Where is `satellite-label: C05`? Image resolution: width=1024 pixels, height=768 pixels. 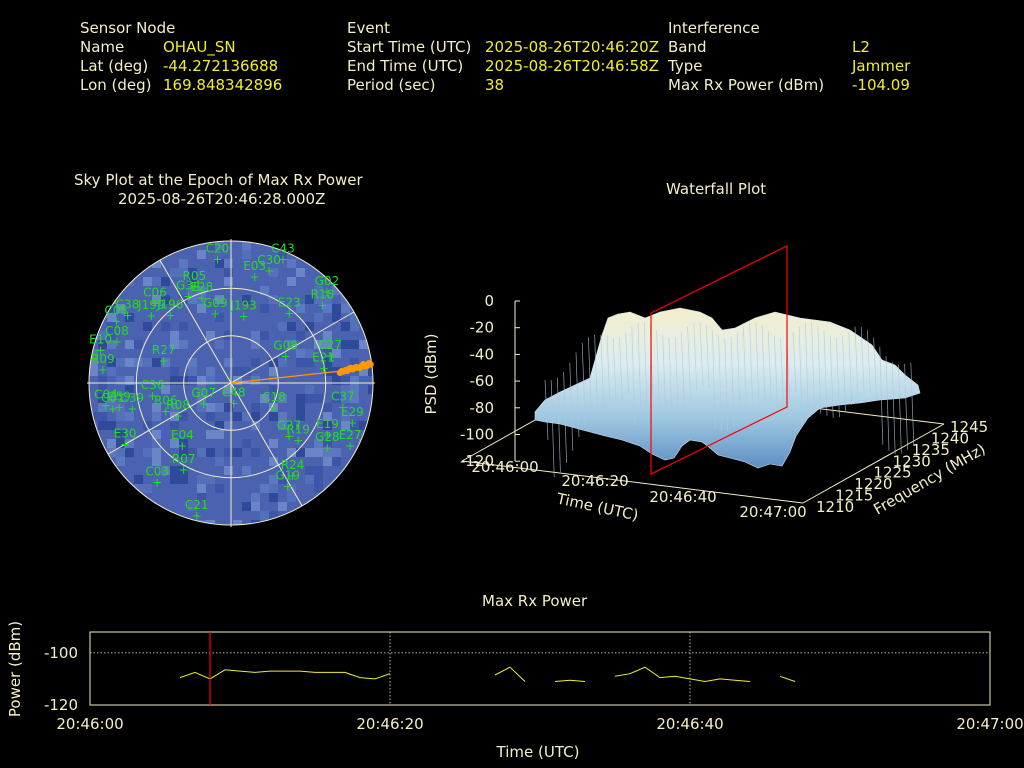
satellite-label: C05 is located at coordinates (116, 311).